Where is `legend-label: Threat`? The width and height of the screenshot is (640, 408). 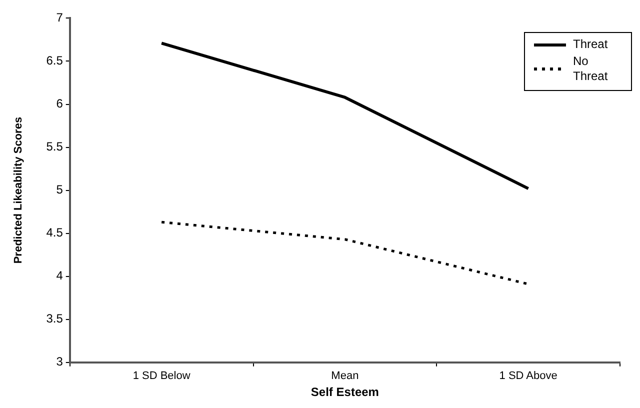
legend-label: Threat is located at coordinates (591, 44).